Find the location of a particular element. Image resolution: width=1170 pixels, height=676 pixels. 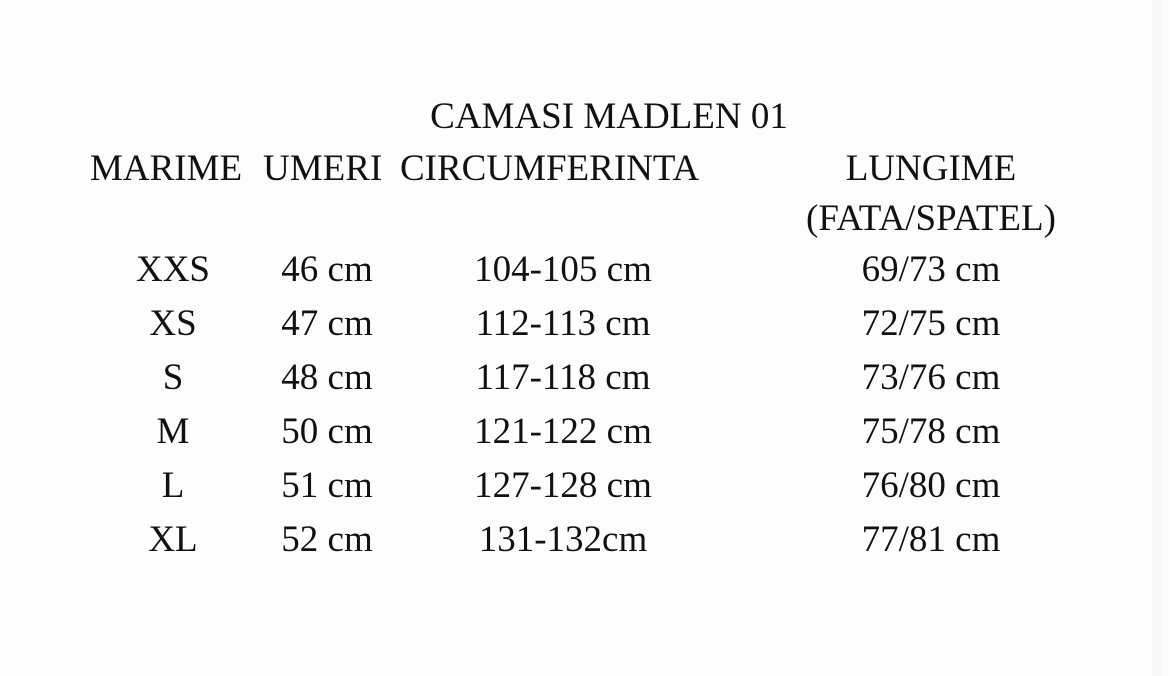

cell-size: XL is located at coordinates (173, 539).